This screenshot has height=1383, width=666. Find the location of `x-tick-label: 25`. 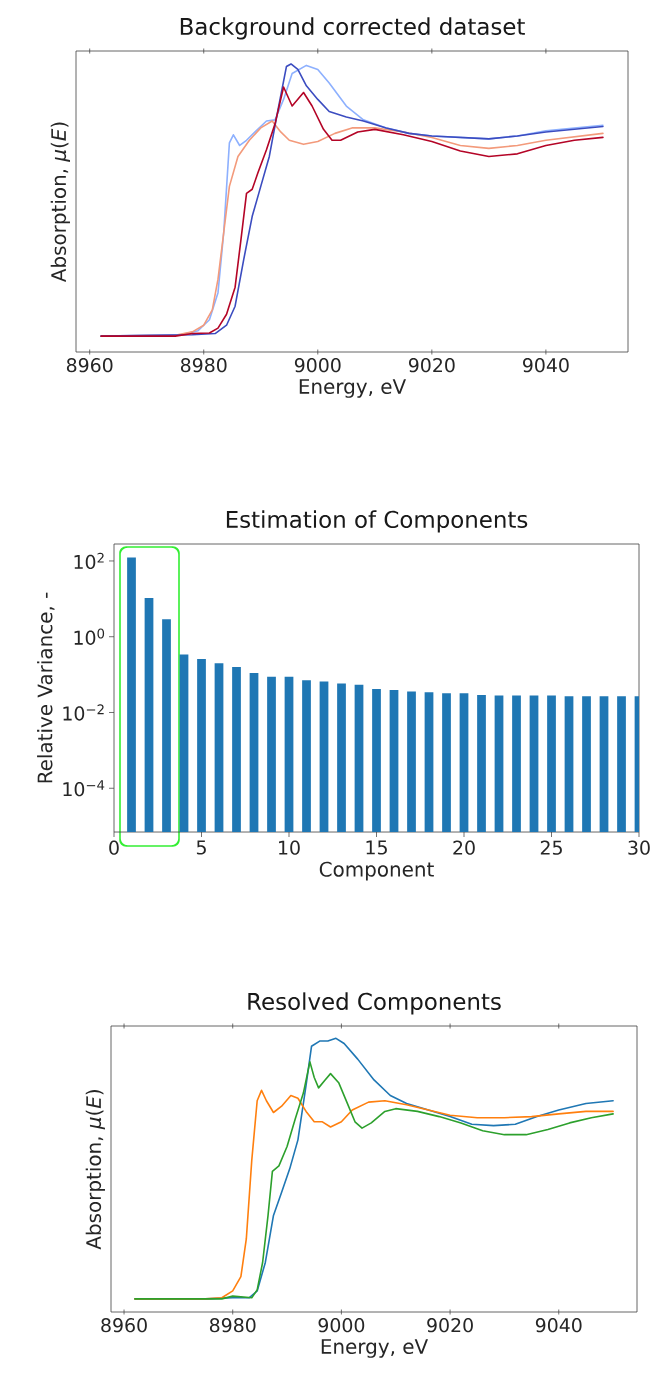

x-tick-label: 25 is located at coordinates (551, 847).